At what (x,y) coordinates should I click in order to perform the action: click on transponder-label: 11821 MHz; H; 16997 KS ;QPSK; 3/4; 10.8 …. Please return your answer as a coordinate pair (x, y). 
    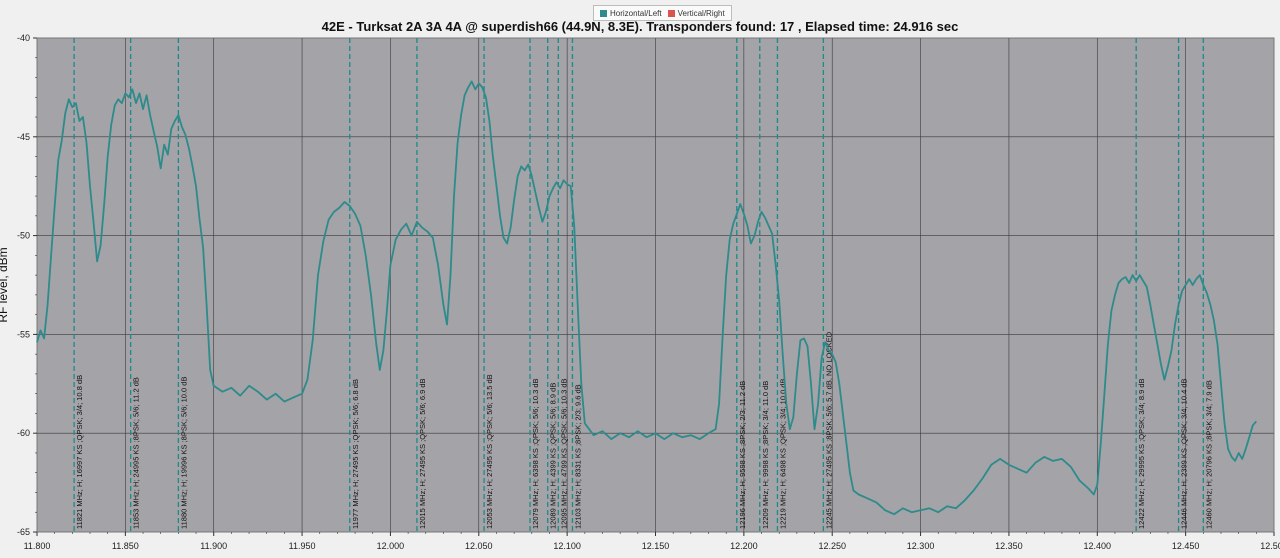
    Looking at the image, I should click on (79, 452).